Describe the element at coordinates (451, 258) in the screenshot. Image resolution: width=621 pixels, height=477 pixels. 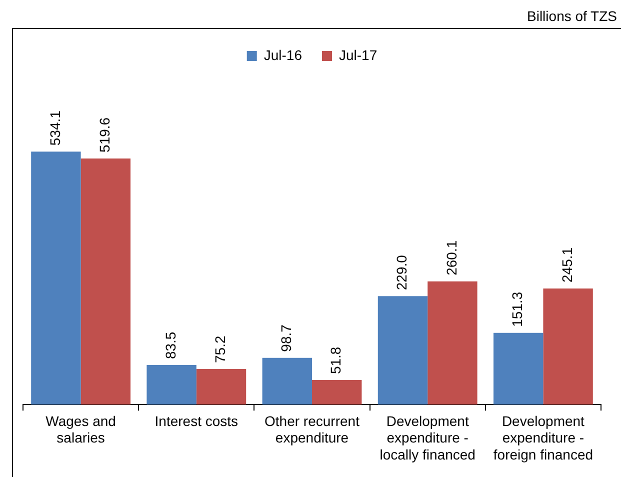
I see `data-label: 260.1` at that location.